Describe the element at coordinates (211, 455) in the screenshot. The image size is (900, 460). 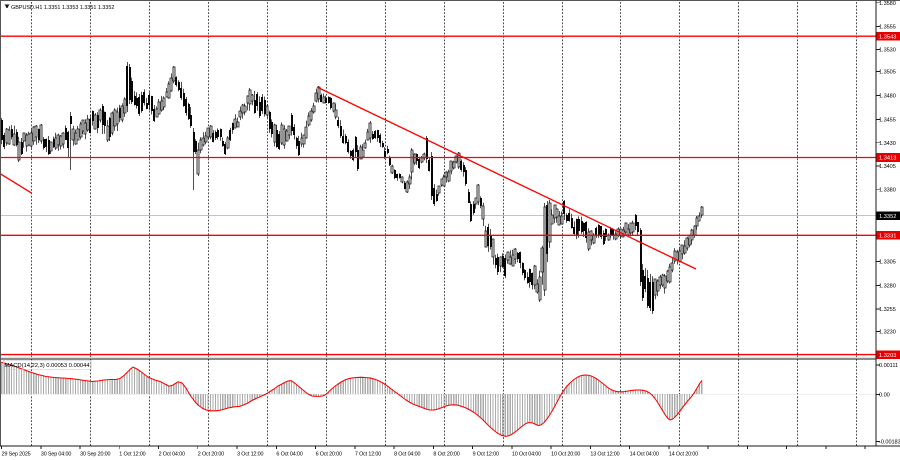
I see `svg-text: 2 Oct 20:00` at that location.